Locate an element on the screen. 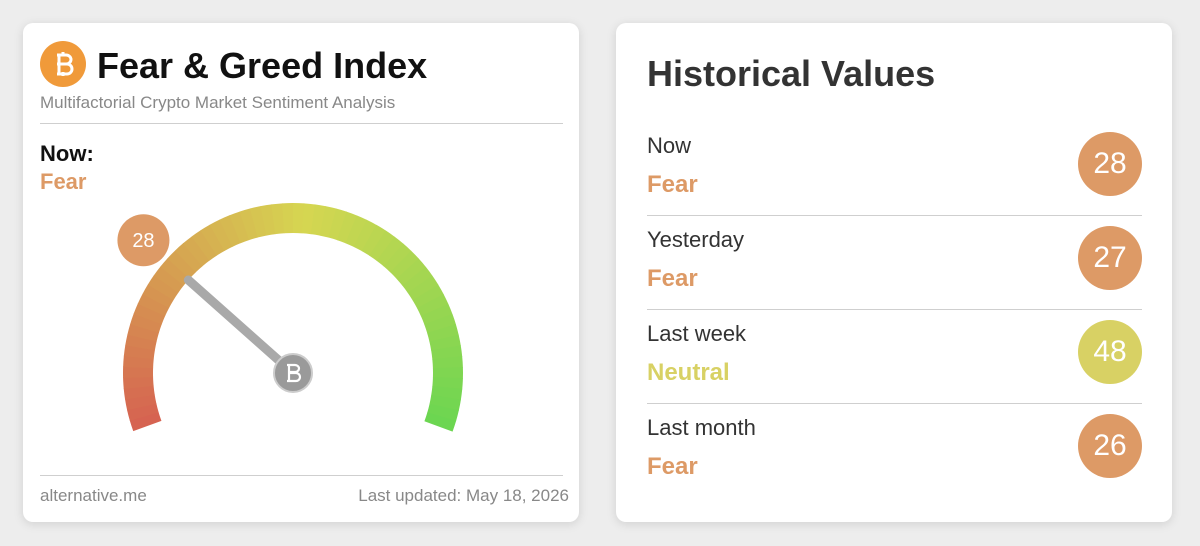  value-badge is located at coordinates (143, 240).